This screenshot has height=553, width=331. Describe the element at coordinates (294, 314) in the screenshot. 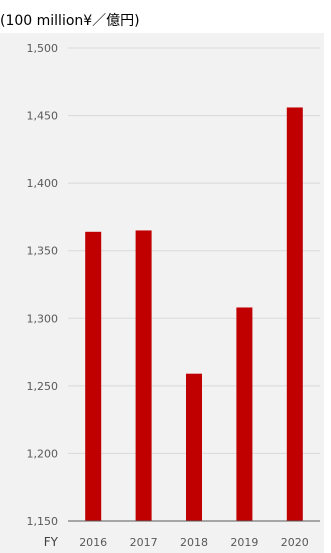

I see `bar-2020` at that location.